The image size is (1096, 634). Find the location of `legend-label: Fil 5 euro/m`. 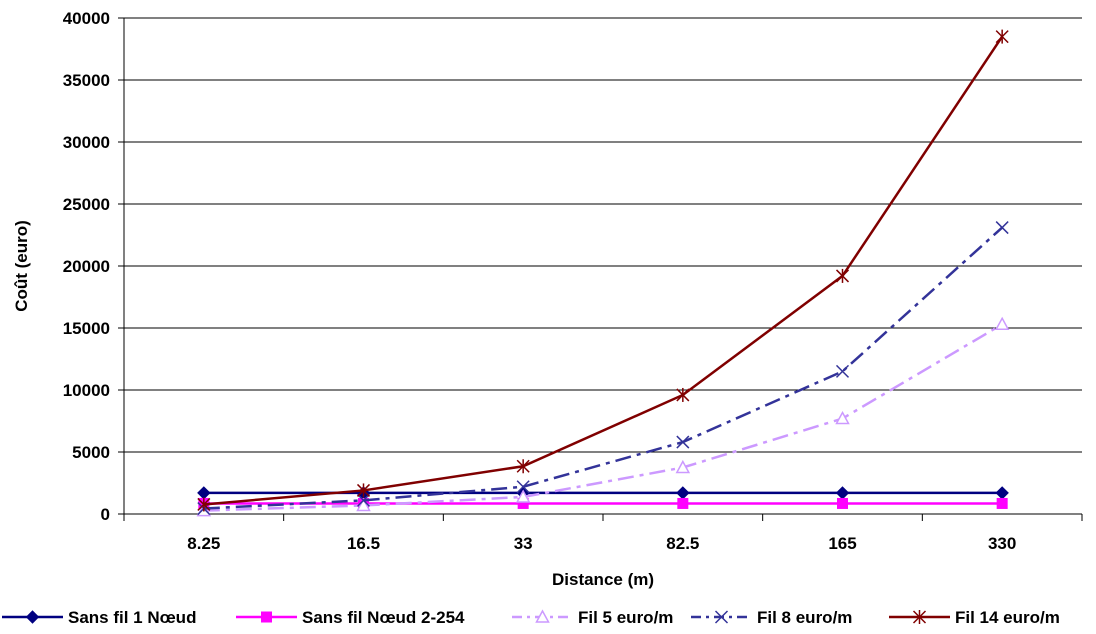

legend-label: Fil 5 euro/m is located at coordinates (625, 617).